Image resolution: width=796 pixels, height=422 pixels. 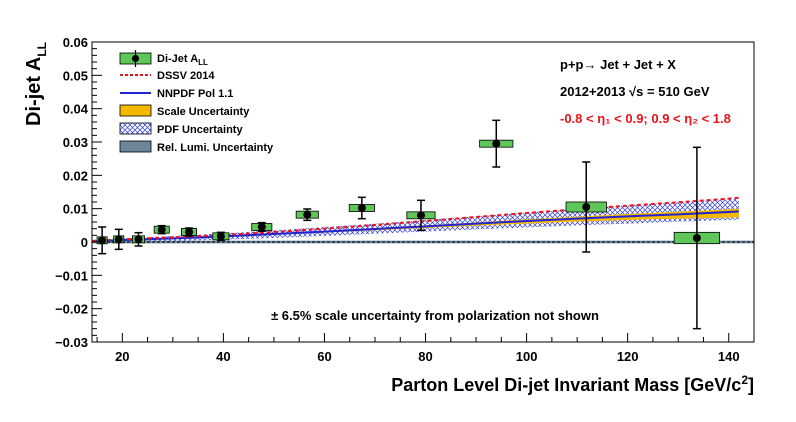 What do you see at coordinates (122, 356) in the screenshot?
I see `x-tick-label: 20` at bounding box center [122, 356].